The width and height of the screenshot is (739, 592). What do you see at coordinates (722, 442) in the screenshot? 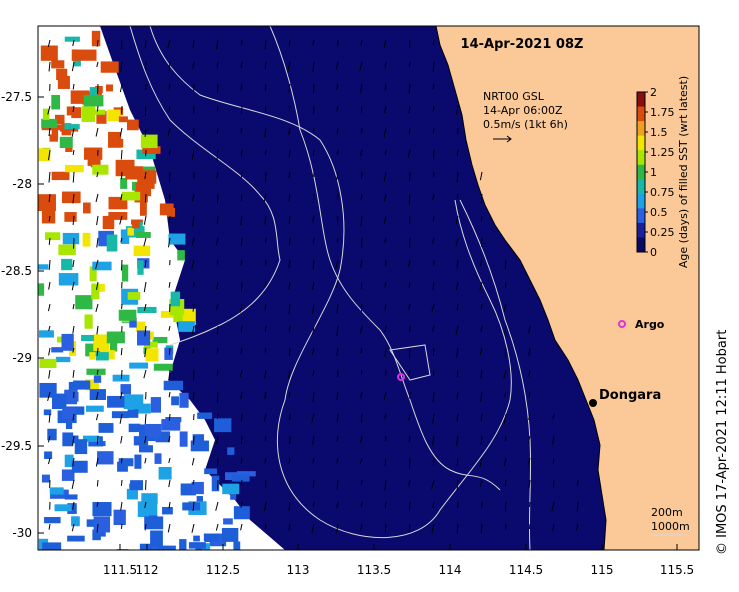
I see `credit-text: © IMOS 17-Apr-2021 12:11 Hobart` at bounding box center [722, 442].